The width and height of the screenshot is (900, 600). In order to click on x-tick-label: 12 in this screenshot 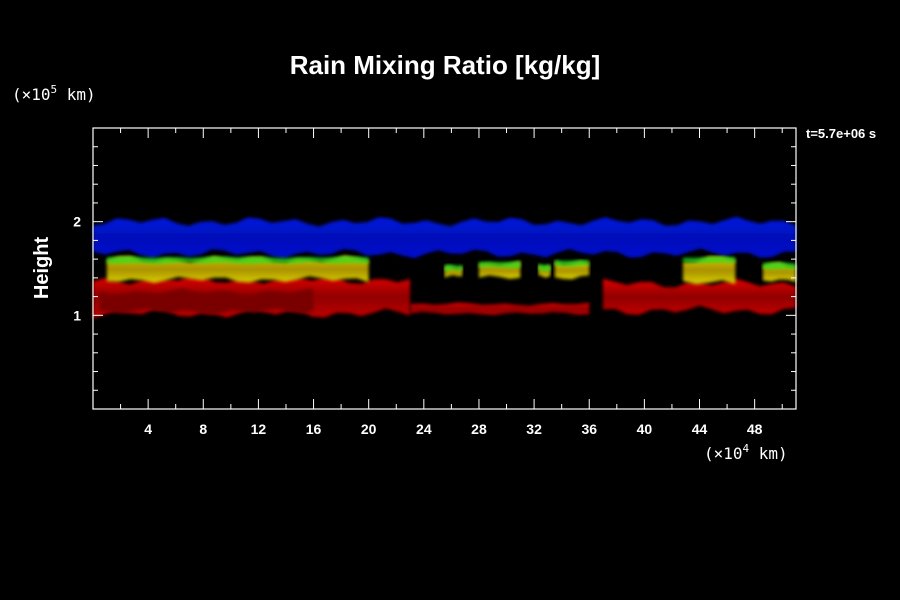, I will do `click(259, 429)`.